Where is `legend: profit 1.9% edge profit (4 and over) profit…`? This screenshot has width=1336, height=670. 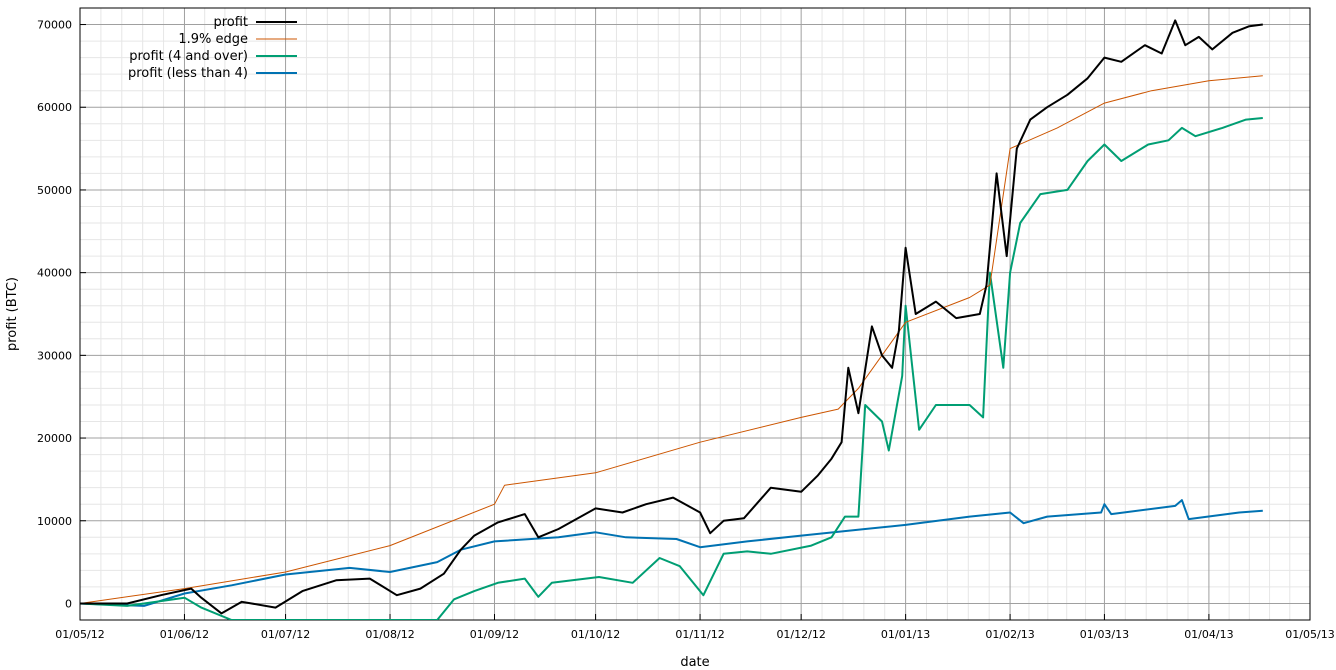
legend: profit 1.9% edge profit (4 and over) profit… is located at coordinates (212, 48).